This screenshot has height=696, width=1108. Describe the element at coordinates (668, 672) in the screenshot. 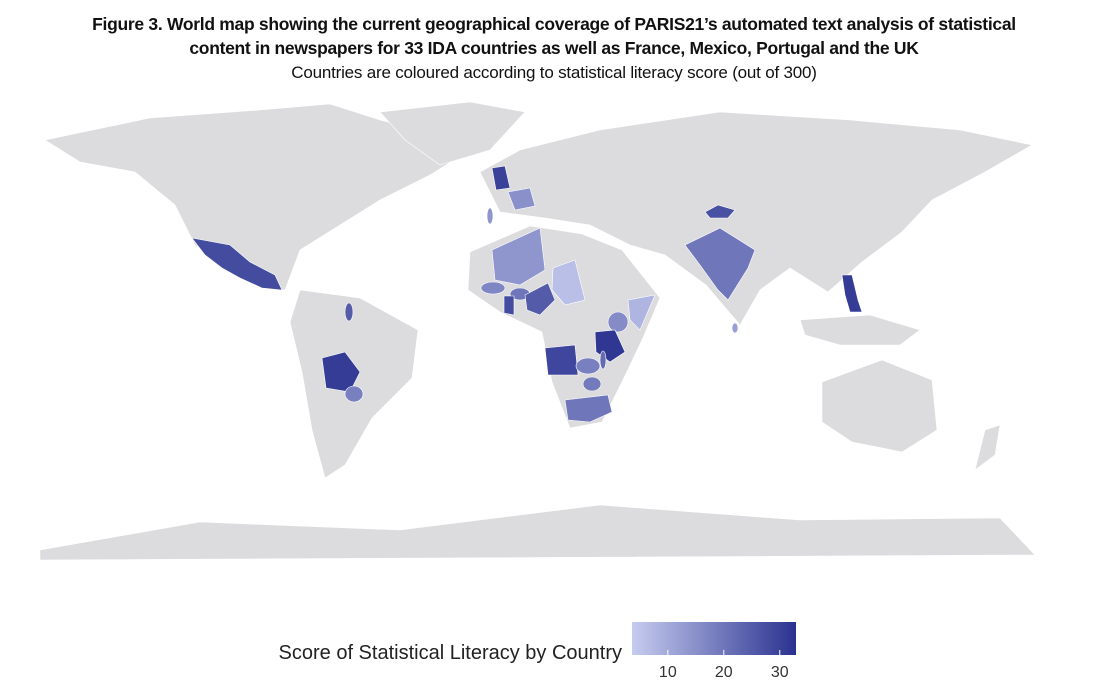

I see `tick-label: 10` at that location.